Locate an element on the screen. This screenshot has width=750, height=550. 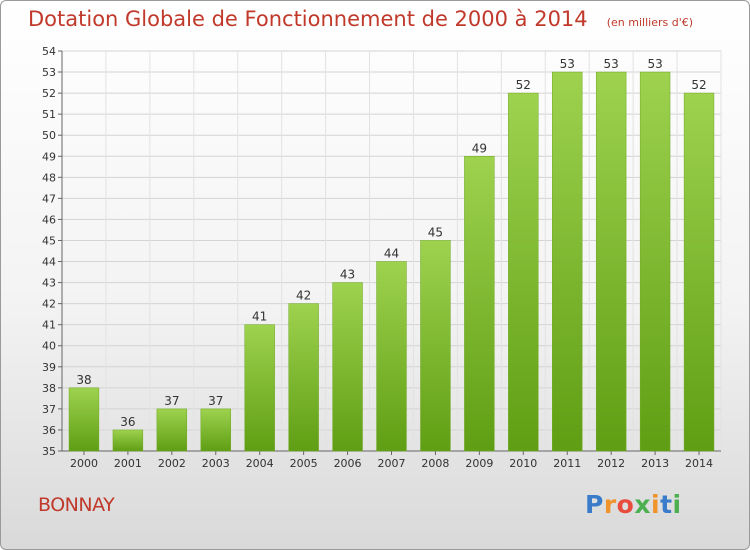
bar-2006 is located at coordinates (347, 367).